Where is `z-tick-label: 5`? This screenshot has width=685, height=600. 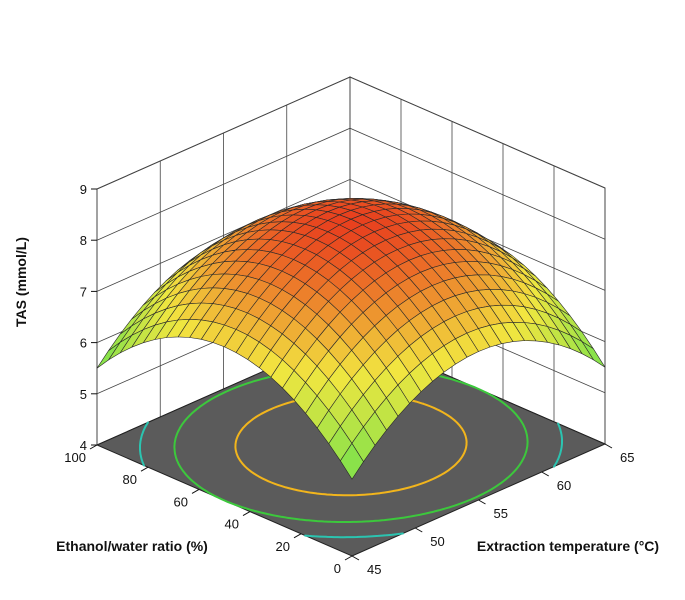
z-tick-label: 5 is located at coordinates (83, 394).